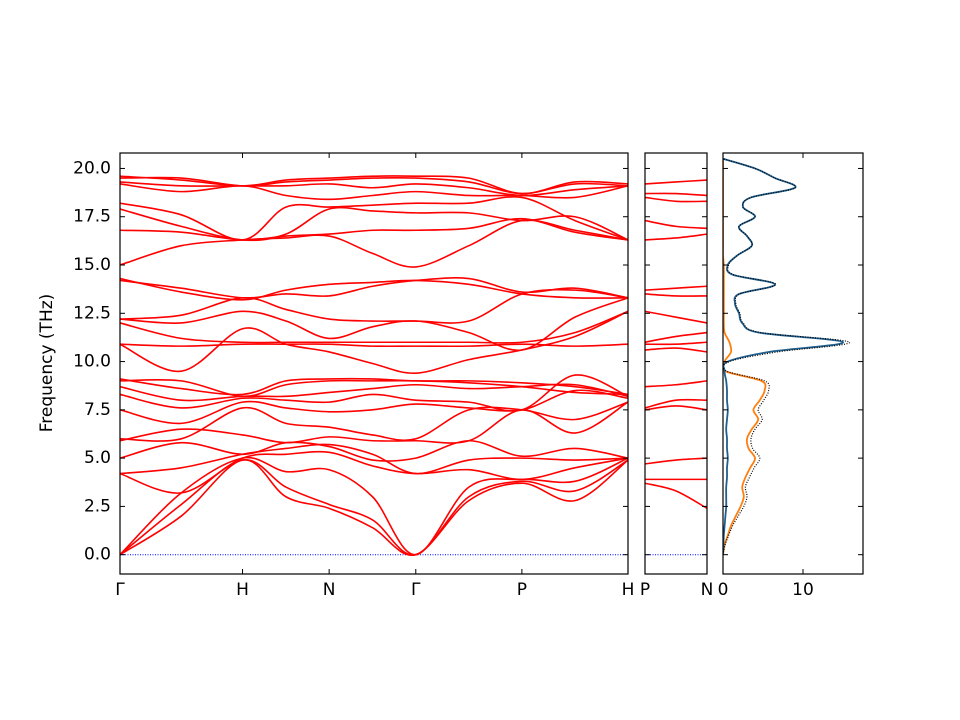 The height and width of the screenshot is (720, 960). What do you see at coordinates (97, 506) in the screenshot?
I see `y-tick-label: 2.5` at bounding box center [97, 506].